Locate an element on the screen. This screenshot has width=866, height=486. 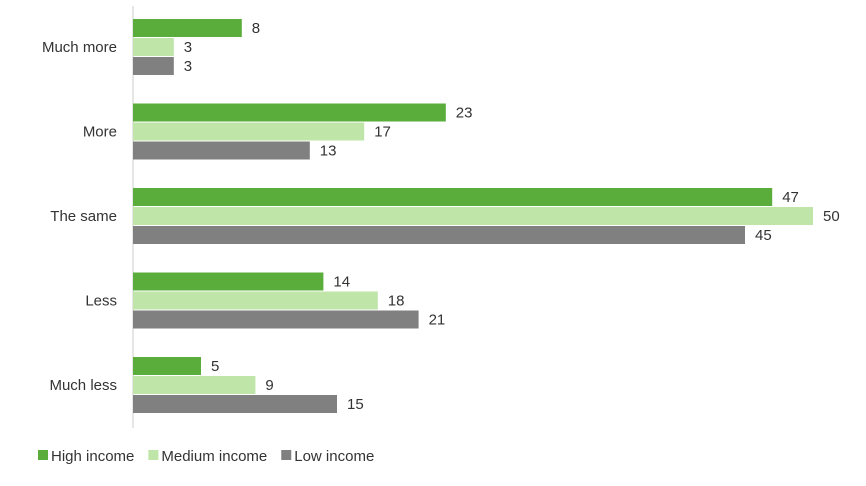
data-label-low-income-much-more: 3 is located at coordinates (188, 66).